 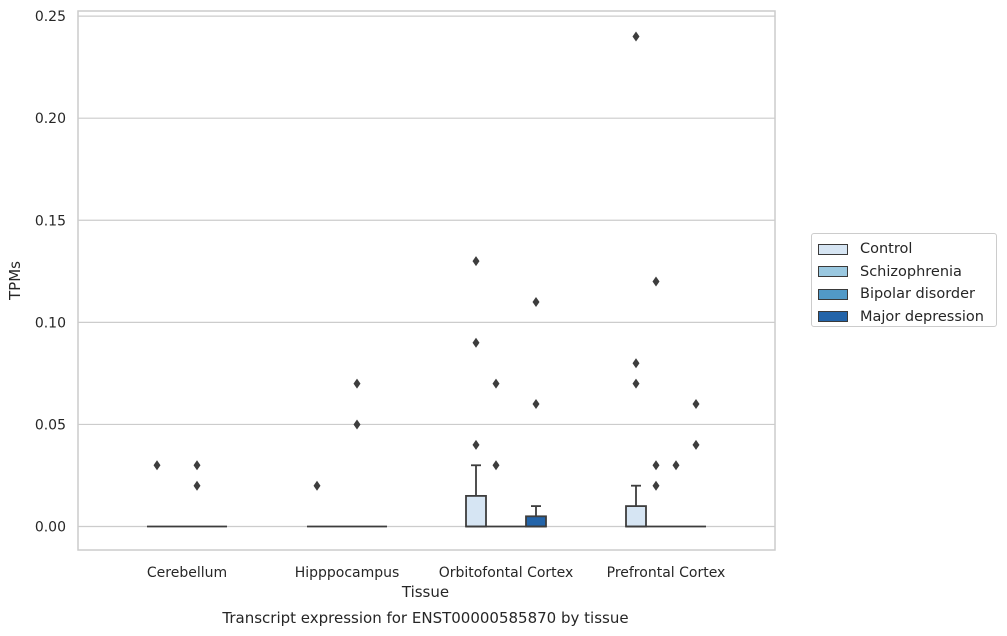 What do you see at coordinates (50, 272) in the screenshot?
I see `y-tick-labels: 0.00 0.05 0.10 0.15 0.20 0.25` at bounding box center [50, 272].